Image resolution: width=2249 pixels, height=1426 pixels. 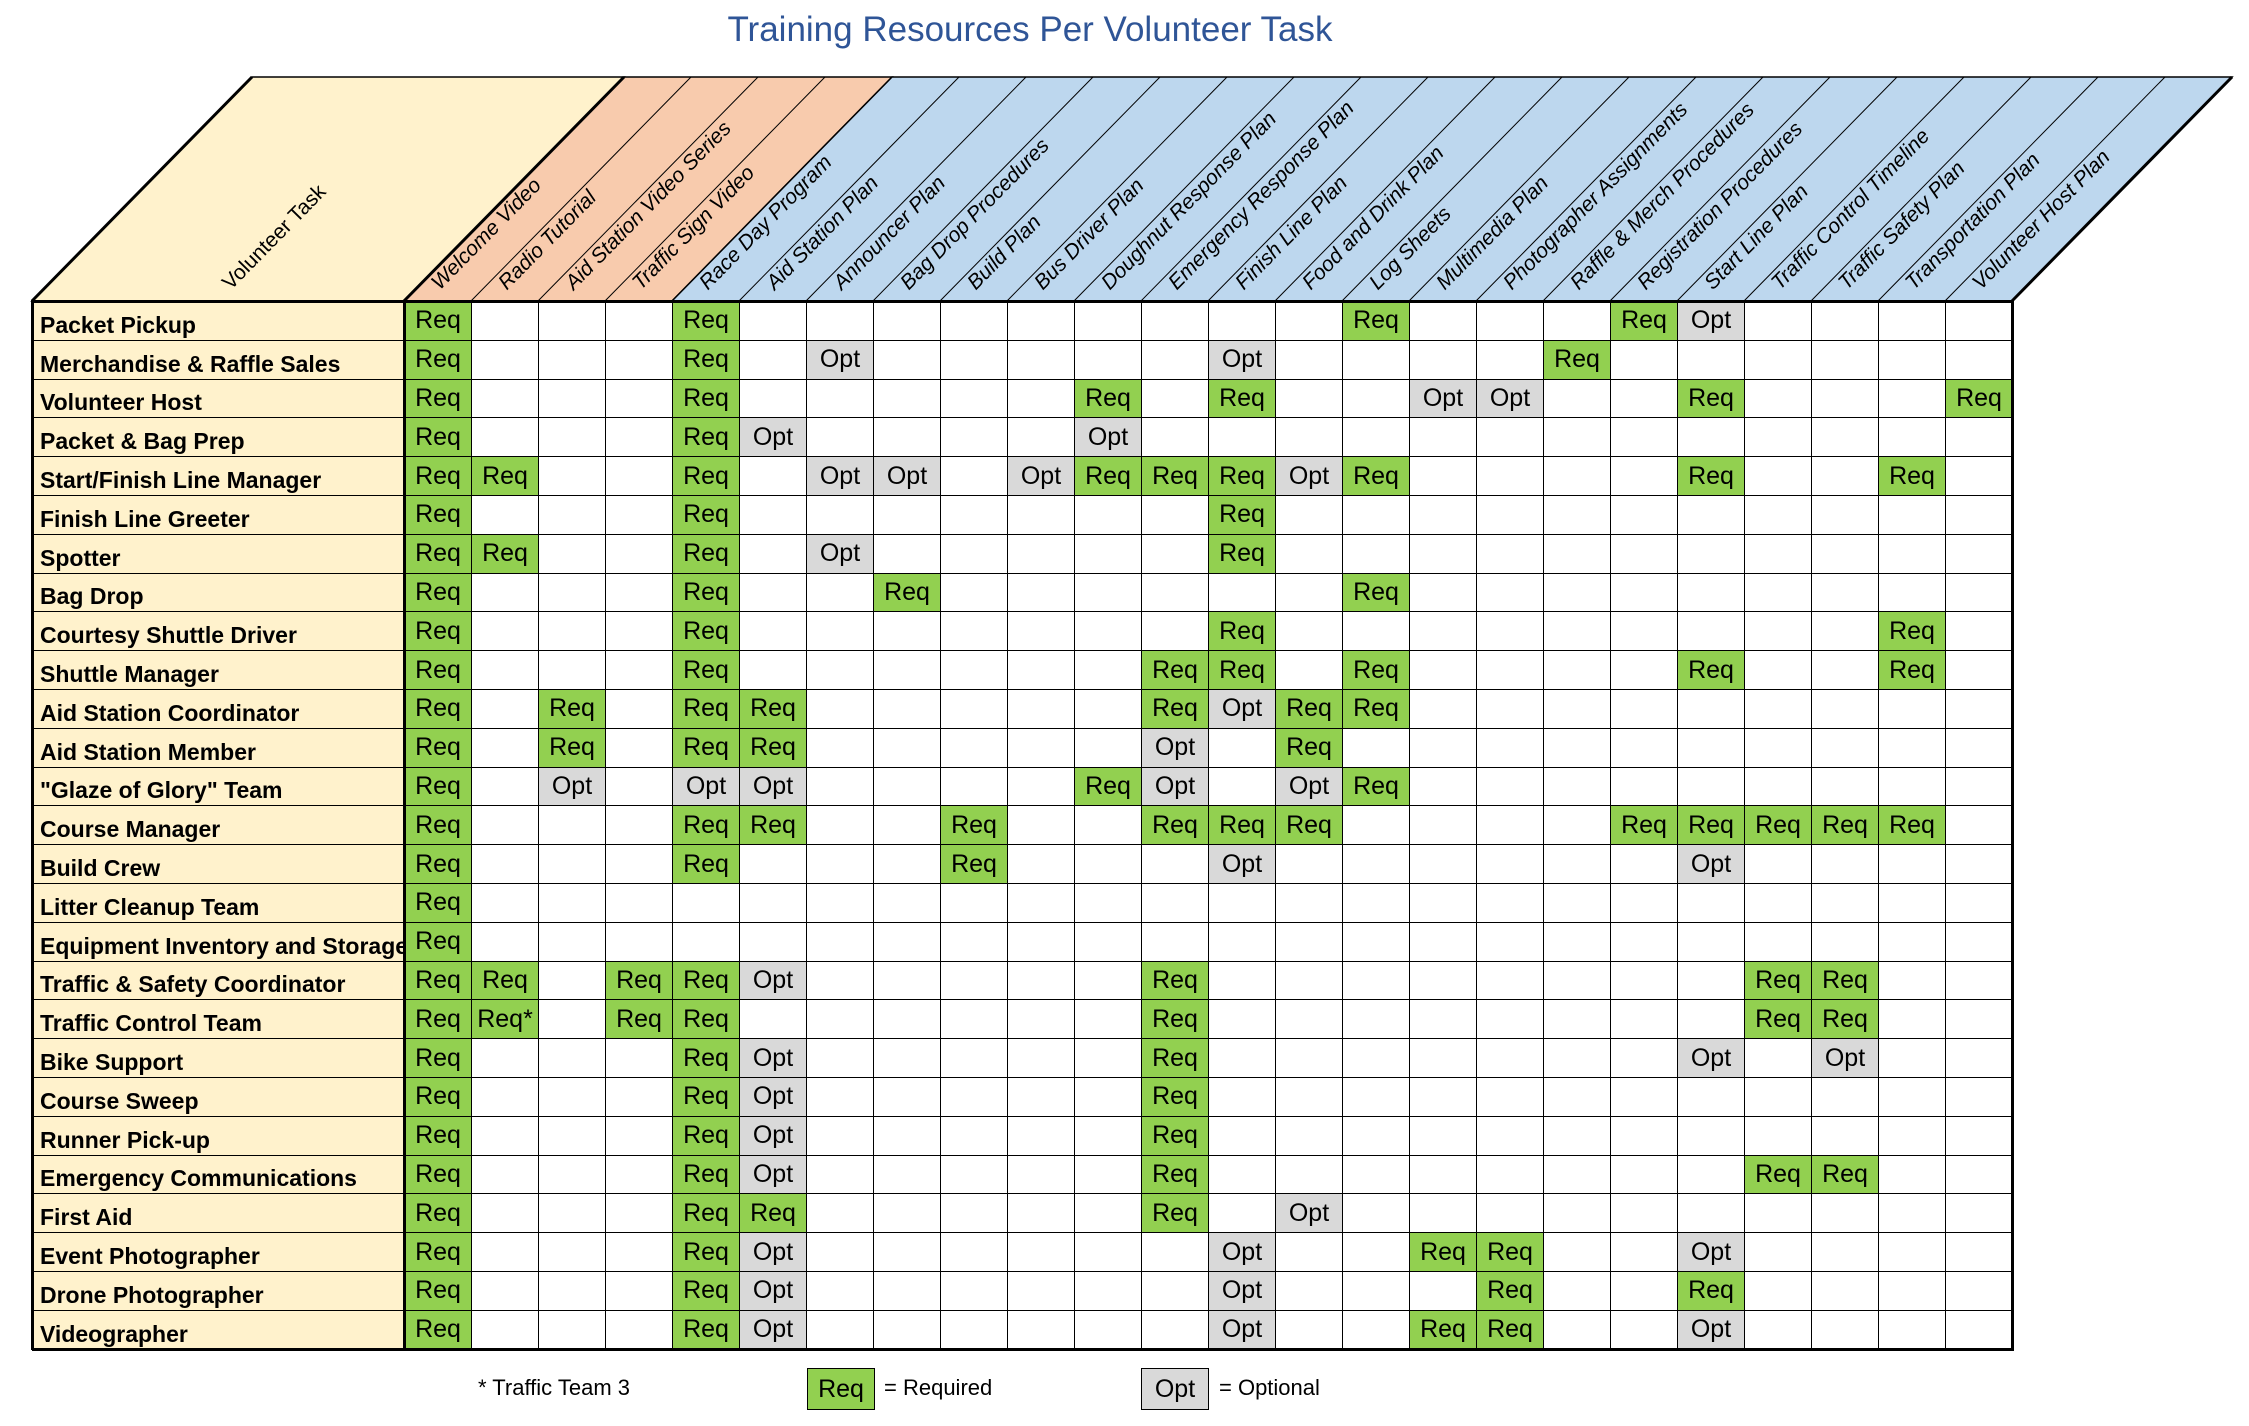 I want to click on page-title: Training Resources Per Volunteer Task, so click(x=1030, y=29).